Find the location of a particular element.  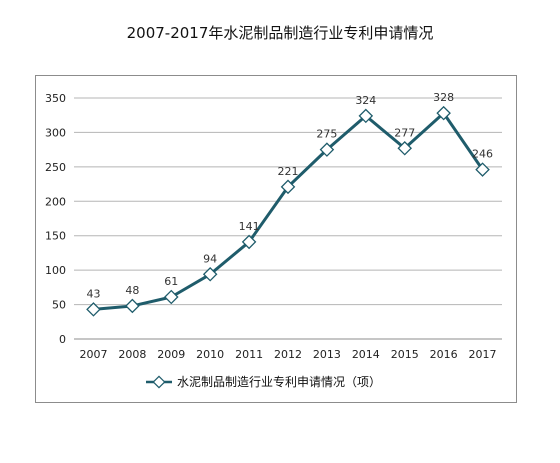

data-label: 43 is located at coordinates (93, 293).